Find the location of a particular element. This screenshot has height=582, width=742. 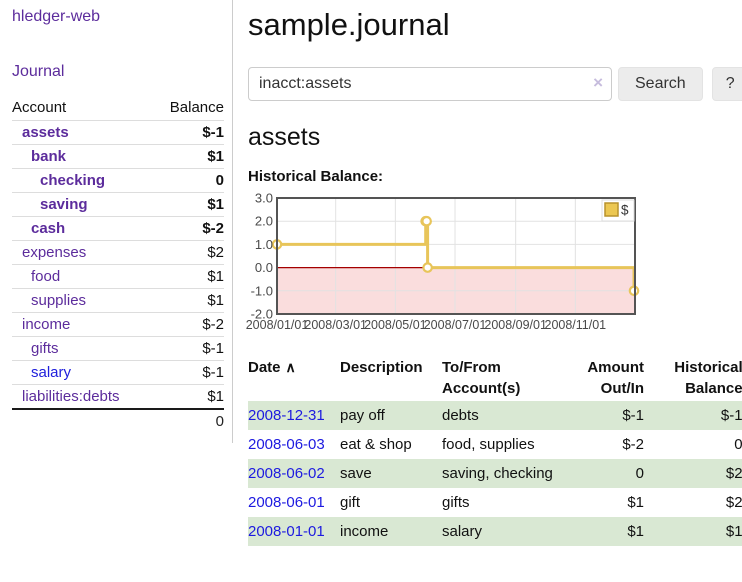

sidebar-account-link-gifts: gifts is located at coordinates (45, 348).